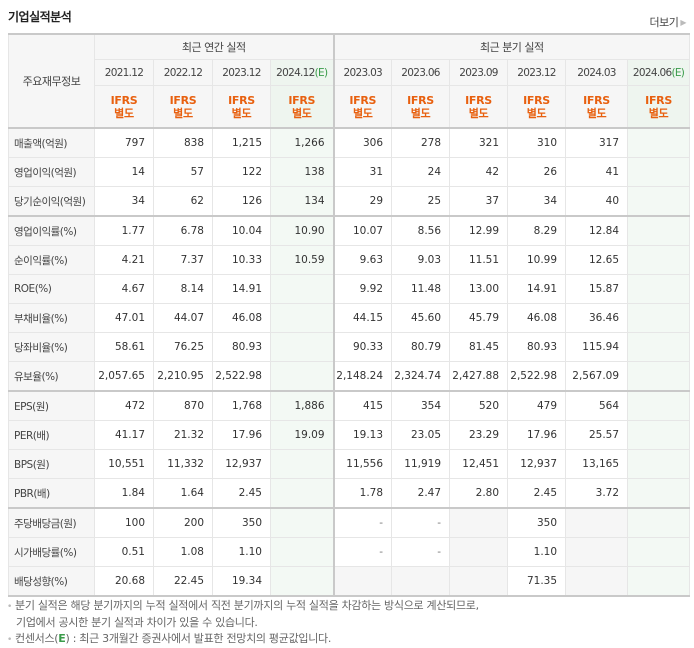  I want to click on value-cell: 520, so click(479, 405).